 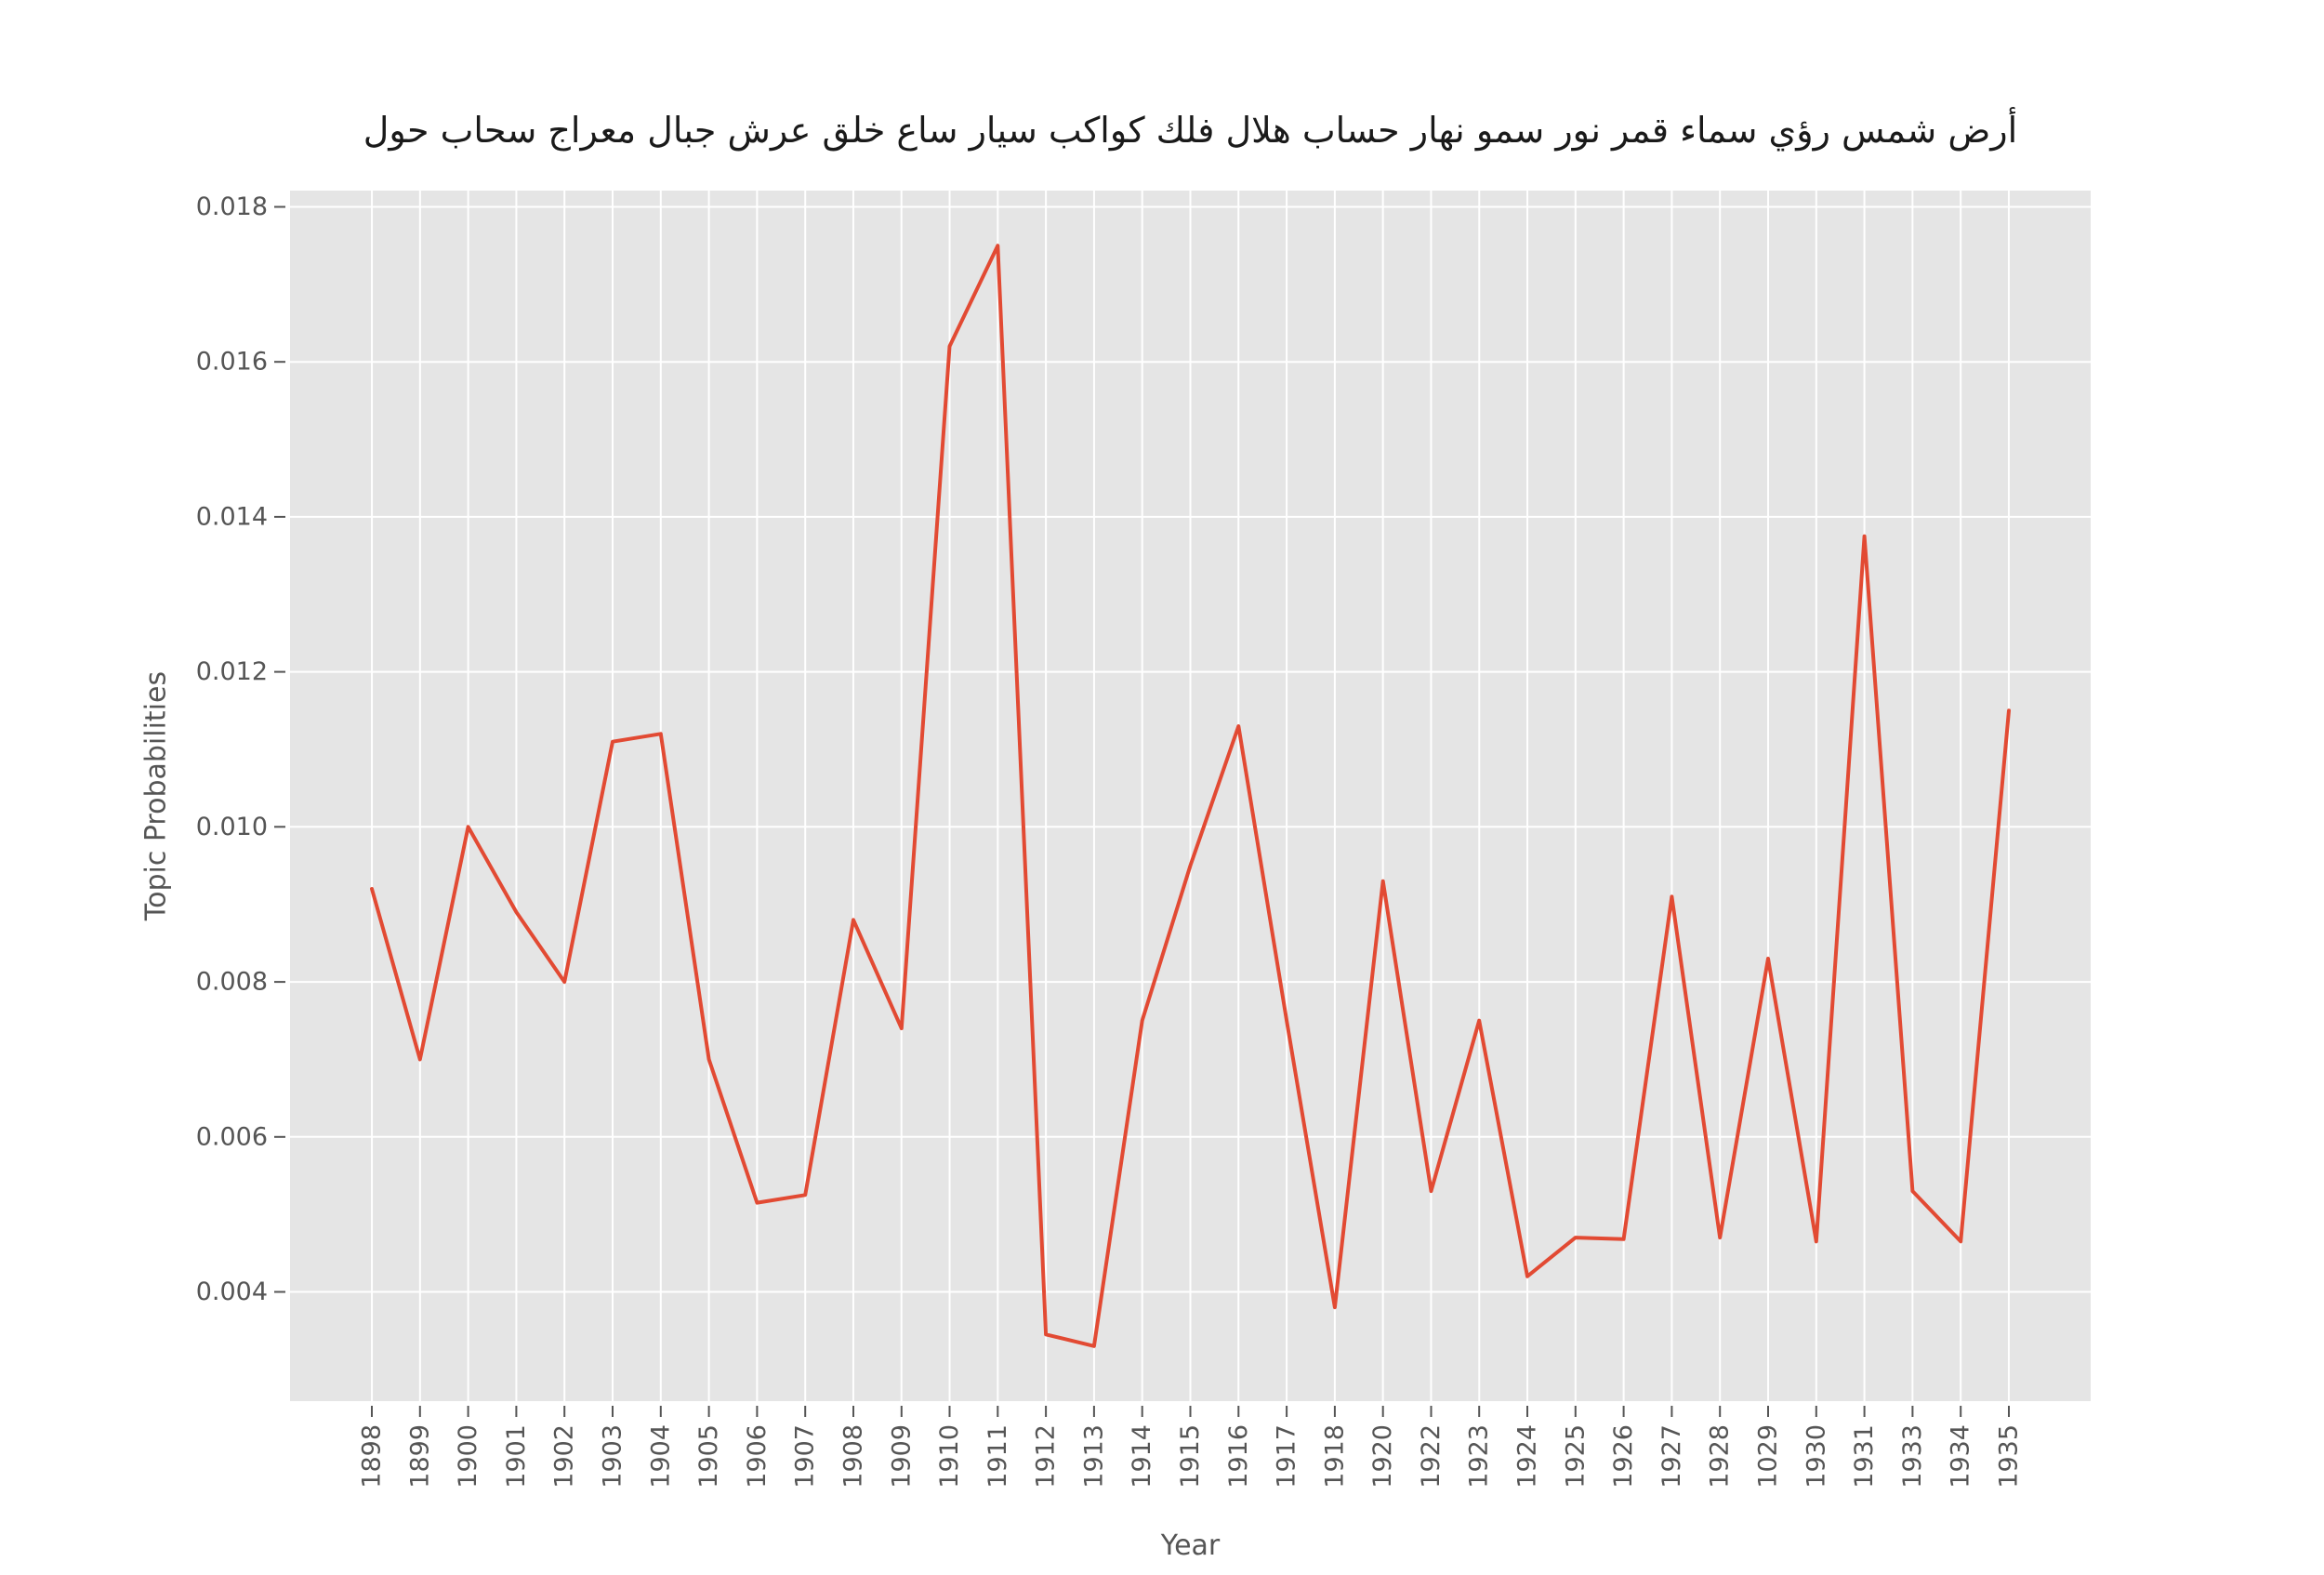 I want to click on x-tick-label: 1906, so click(x=757, y=1456).